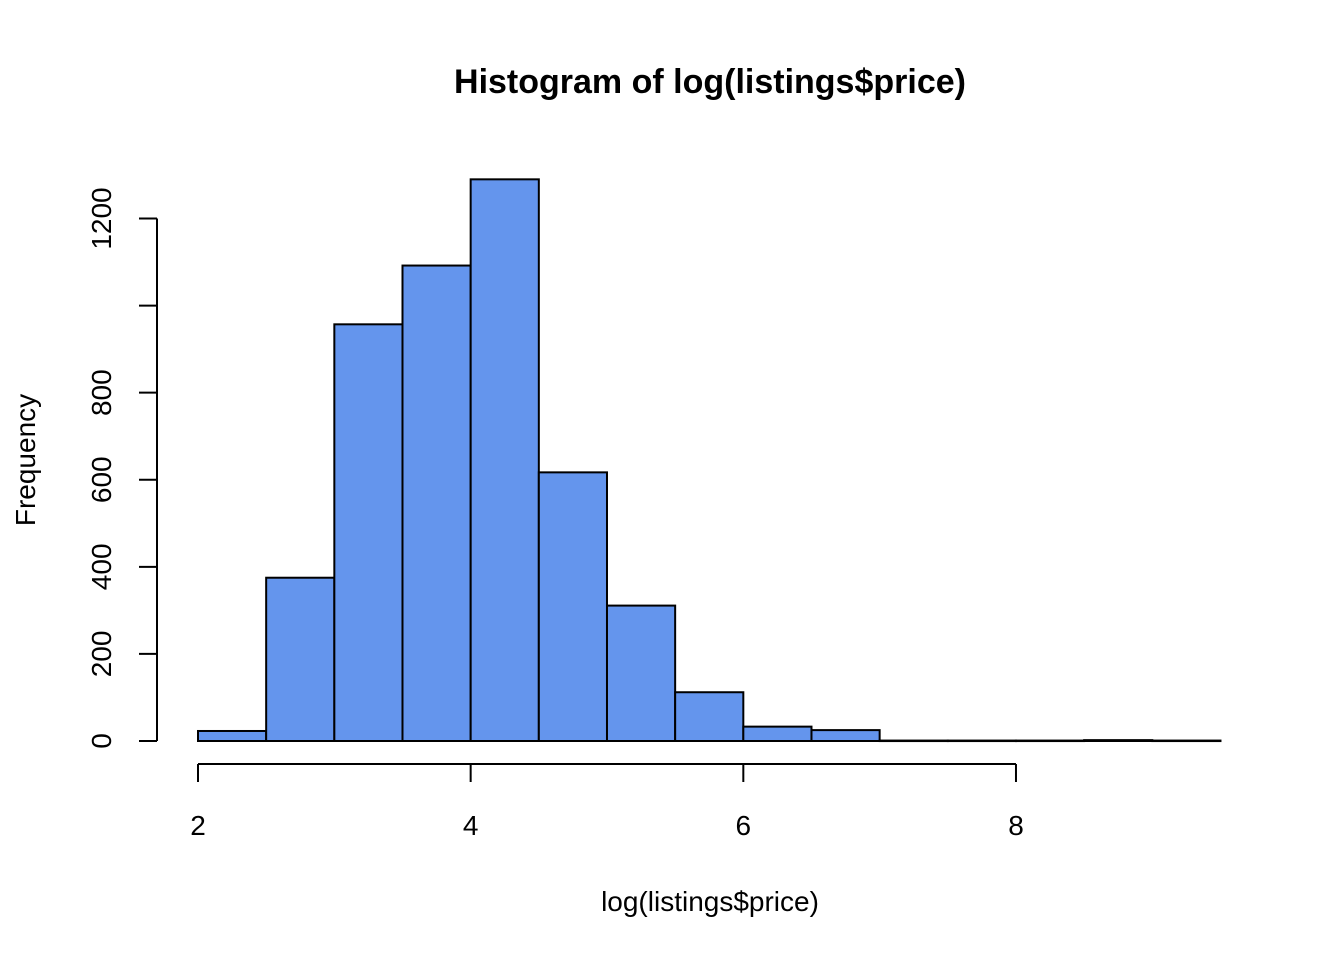 The image size is (1344, 960). I want to click on x-tick-label: 6, so click(744, 825).